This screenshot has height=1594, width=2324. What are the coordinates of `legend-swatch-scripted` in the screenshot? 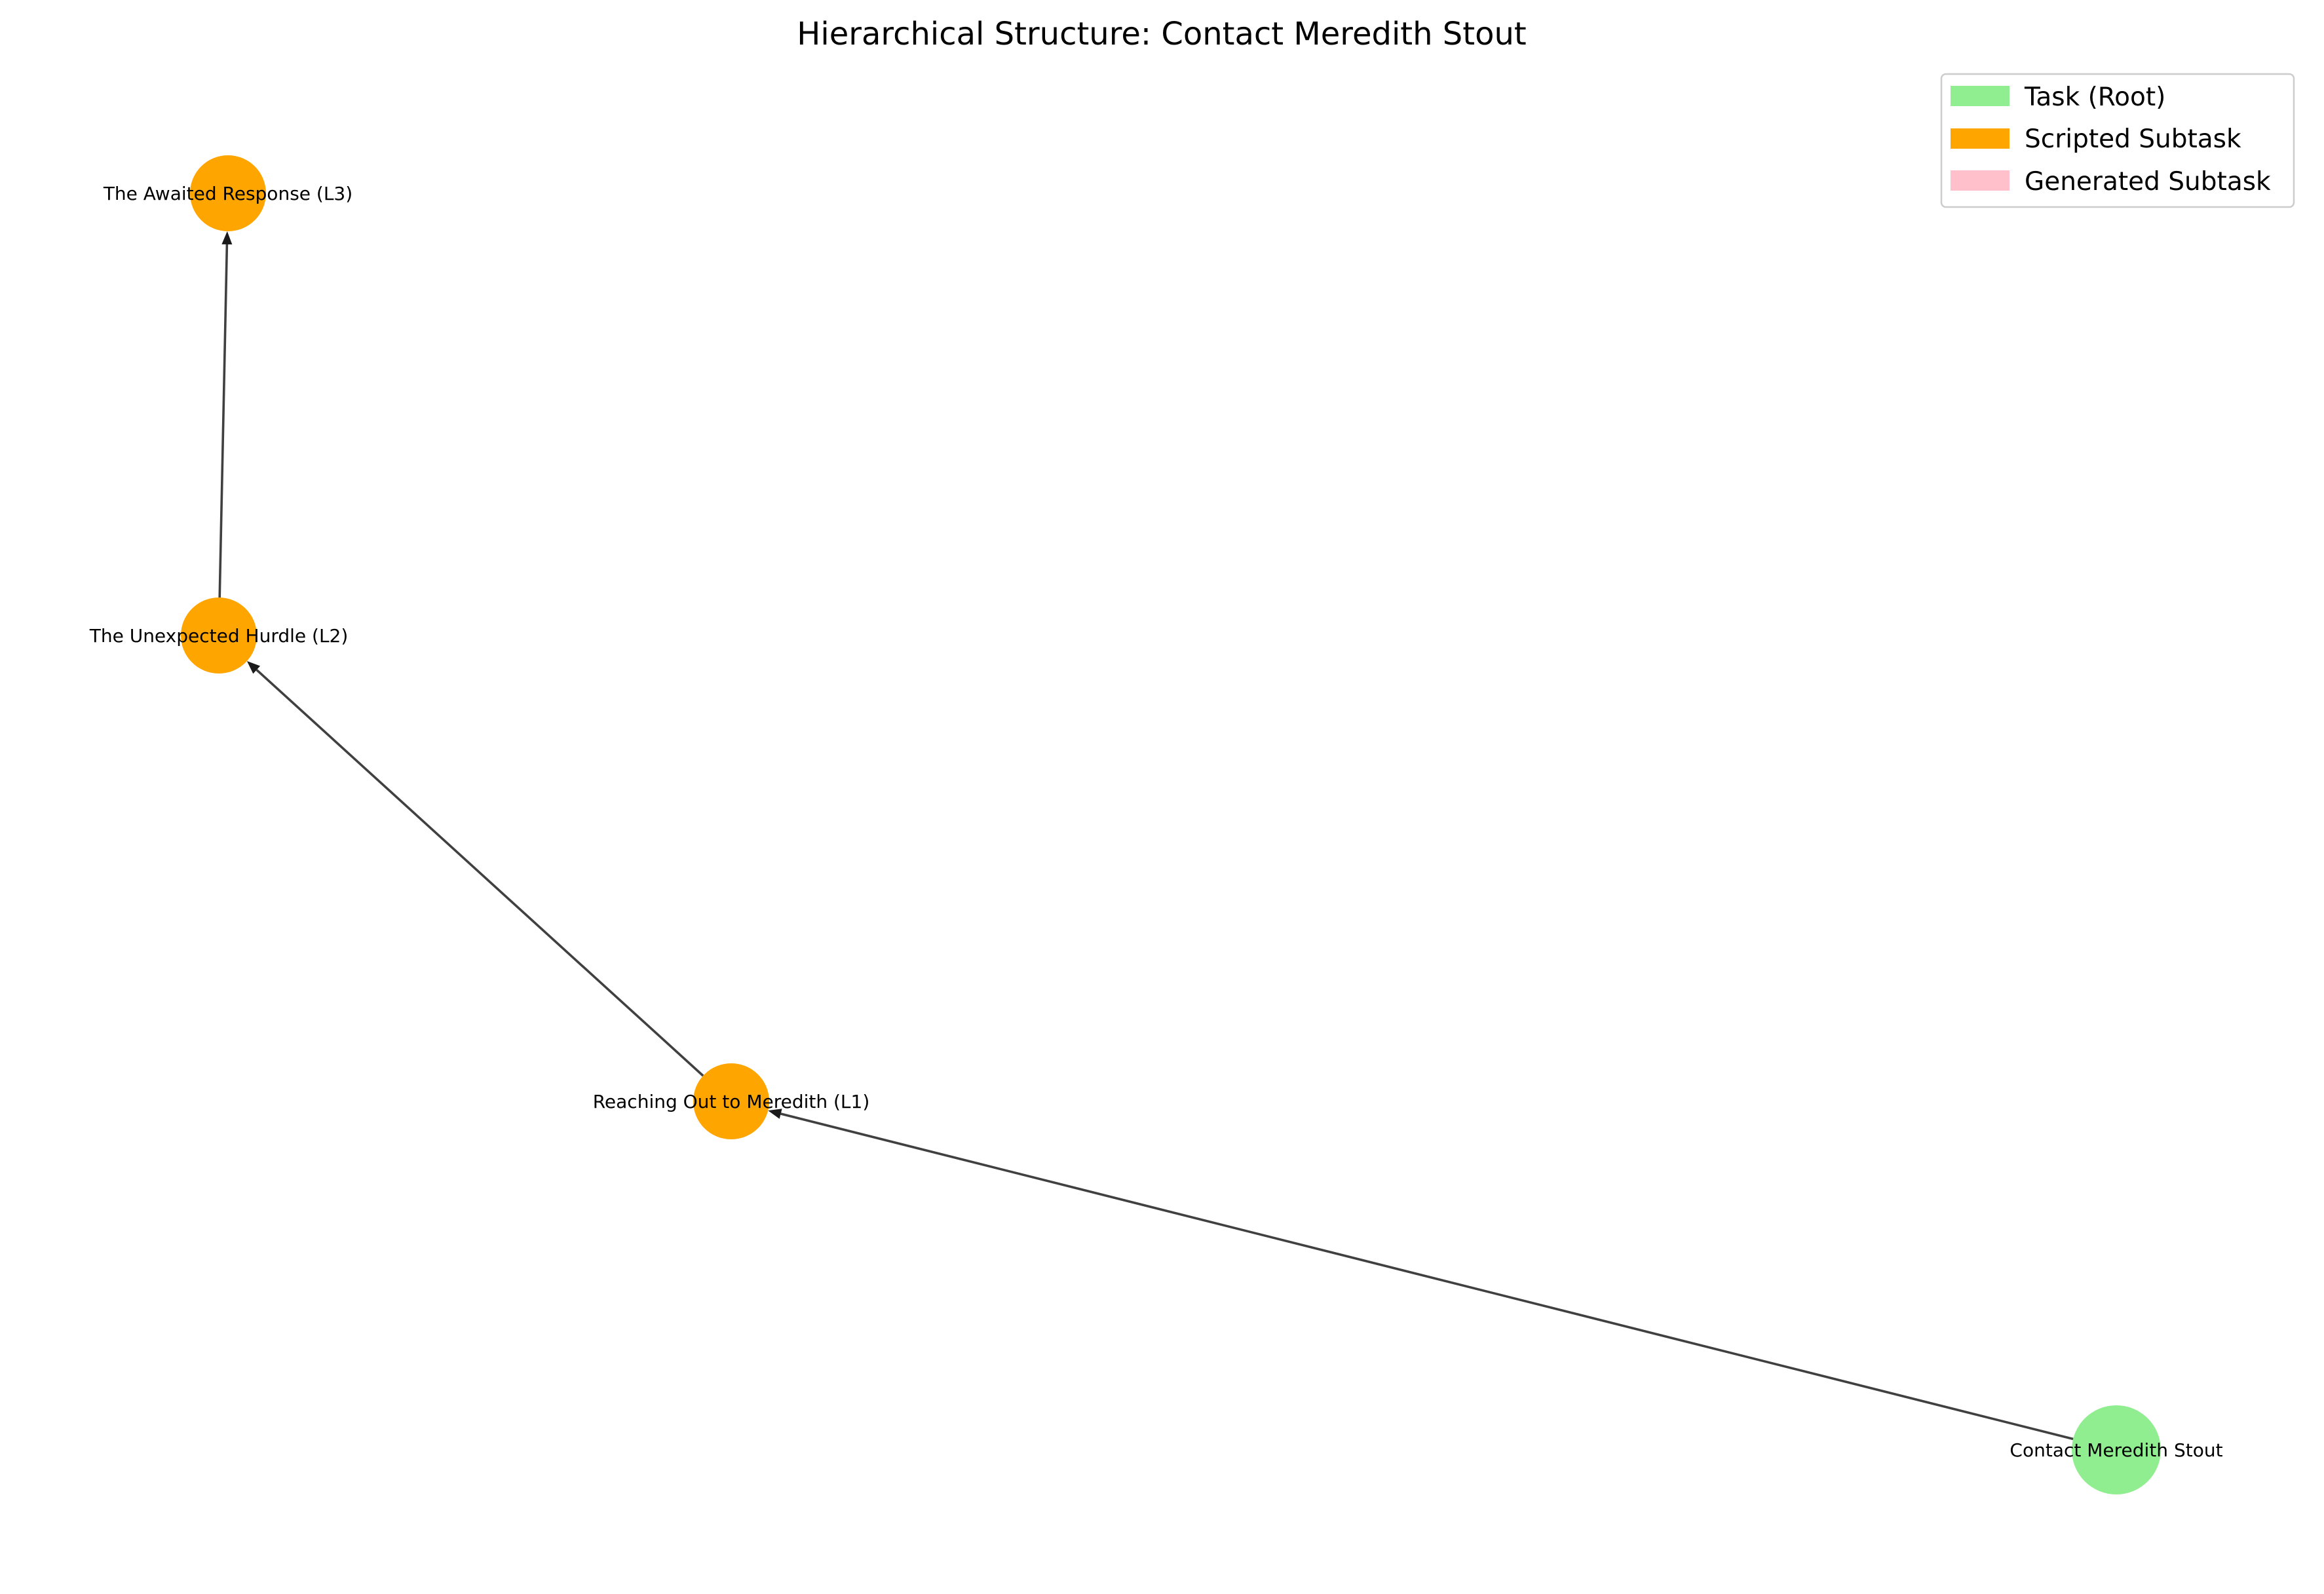 It's located at (1981, 138).